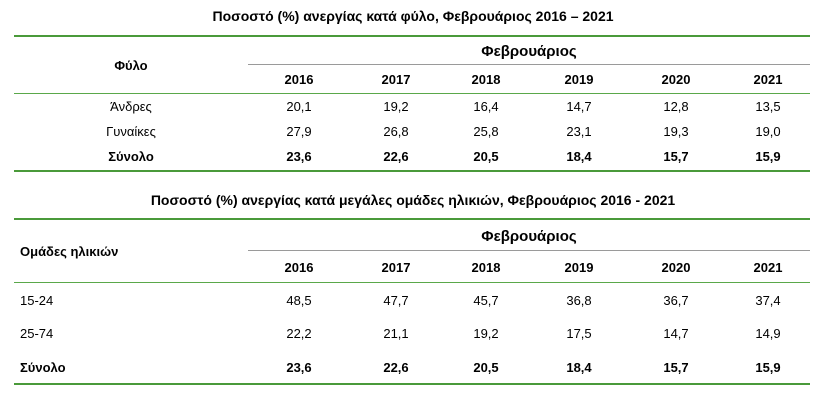 Image resolution: width=826 pixels, height=401 pixels. What do you see at coordinates (486, 300) in the screenshot?
I see `table2-cell: 45,7` at bounding box center [486, 300].